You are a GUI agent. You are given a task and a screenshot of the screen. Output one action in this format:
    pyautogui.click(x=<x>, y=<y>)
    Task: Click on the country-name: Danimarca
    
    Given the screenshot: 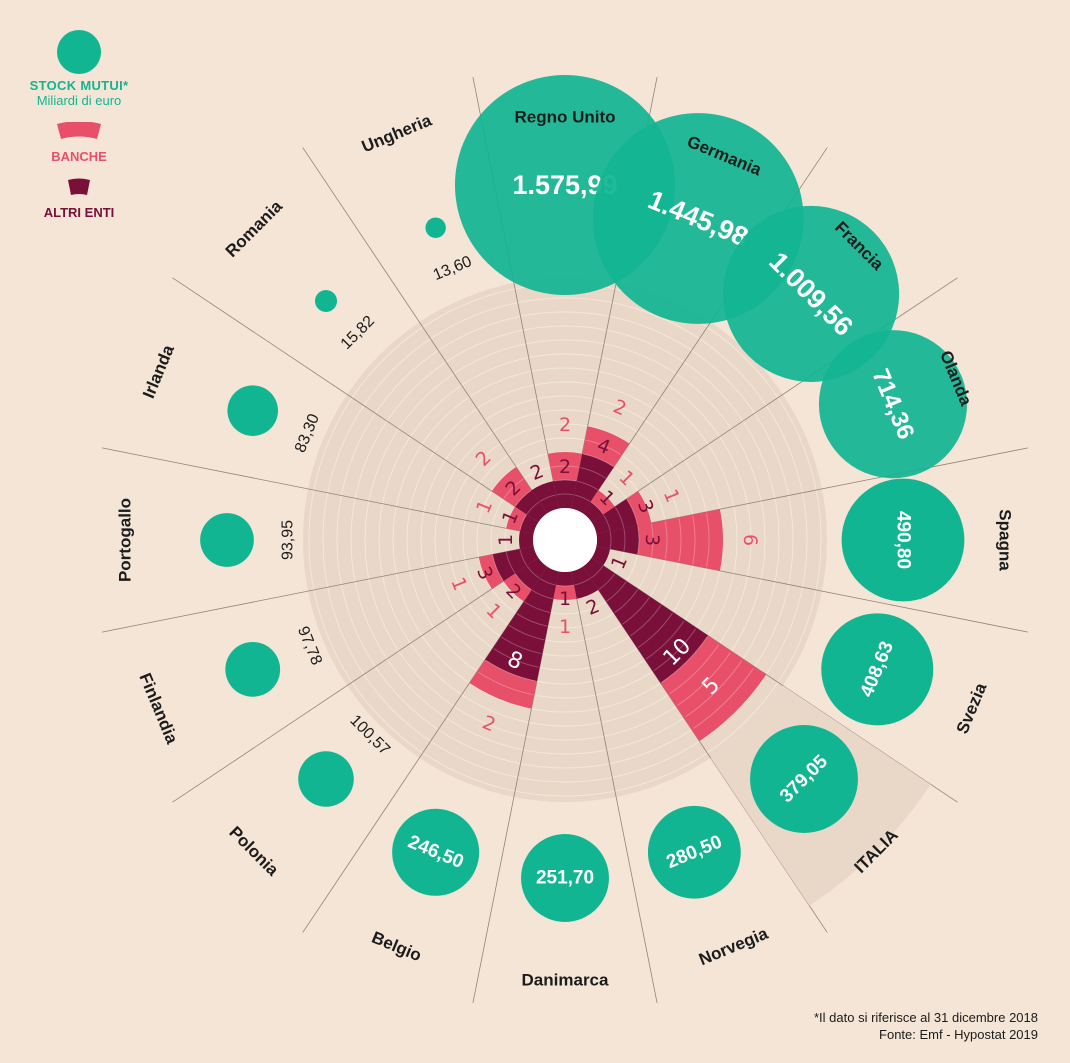 What is the action you would take?
    pyautogui.click(x=565, y=980)
    